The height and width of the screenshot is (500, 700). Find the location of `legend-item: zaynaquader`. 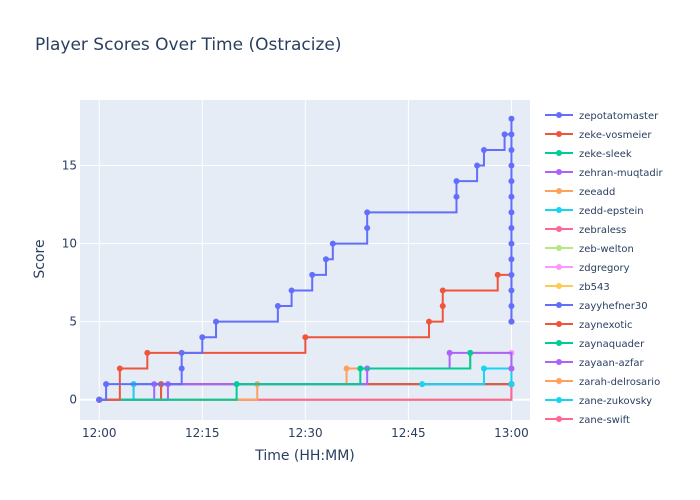

legend-item: zaynaquader is located at coordinates (595, 344).